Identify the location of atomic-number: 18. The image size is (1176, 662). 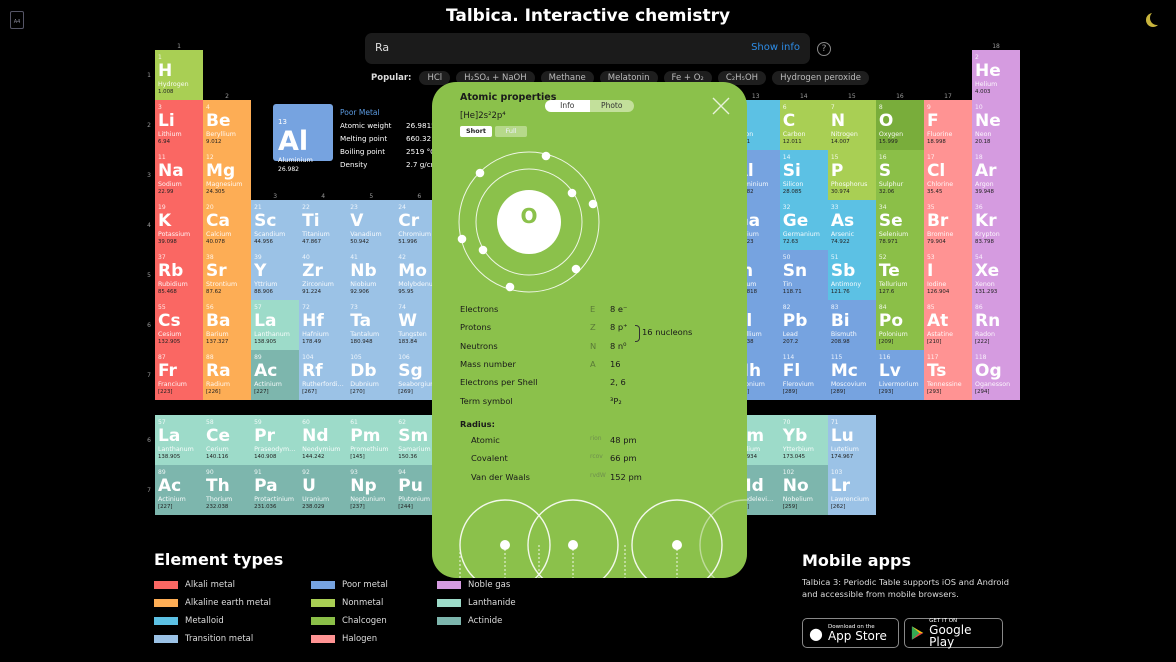
(979, 157).